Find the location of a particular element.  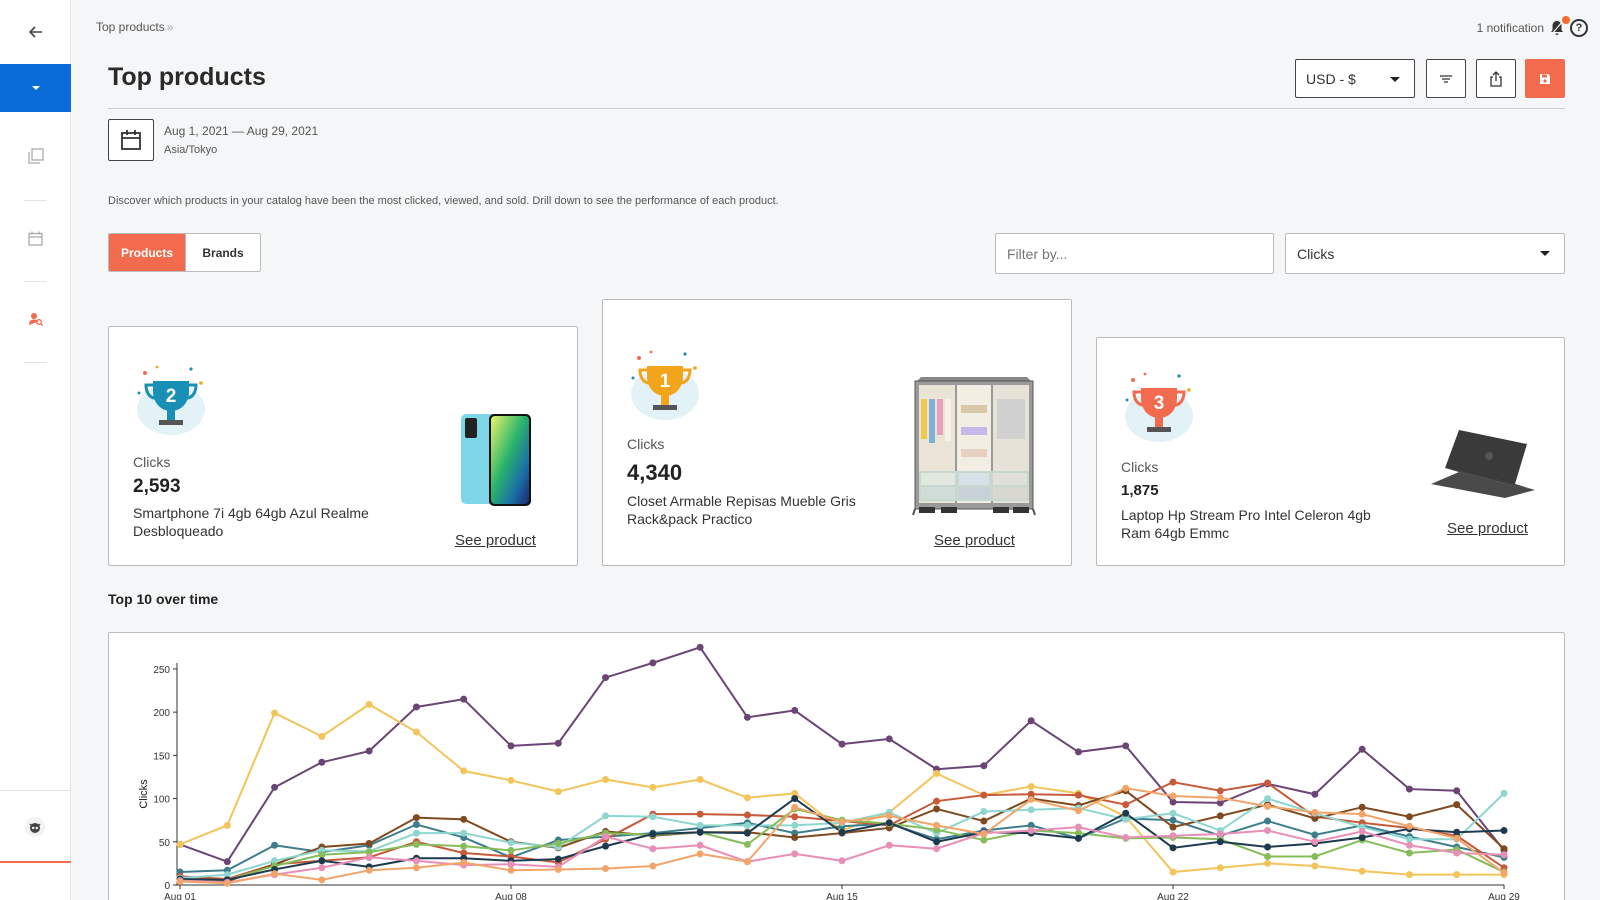

save-button is located at coordinates (1545, 78).